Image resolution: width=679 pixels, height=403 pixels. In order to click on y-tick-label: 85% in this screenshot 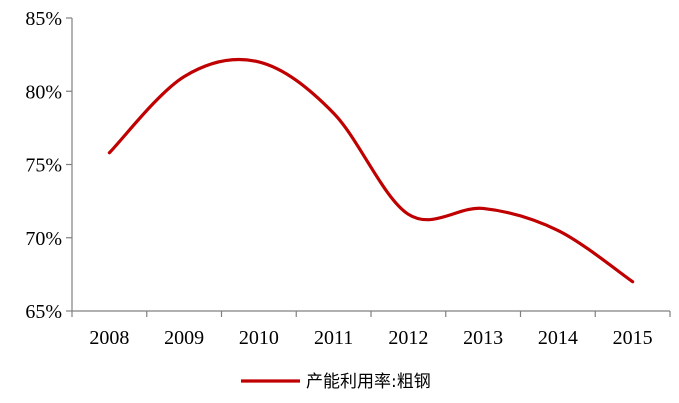, I will do `click(43, 19)`.